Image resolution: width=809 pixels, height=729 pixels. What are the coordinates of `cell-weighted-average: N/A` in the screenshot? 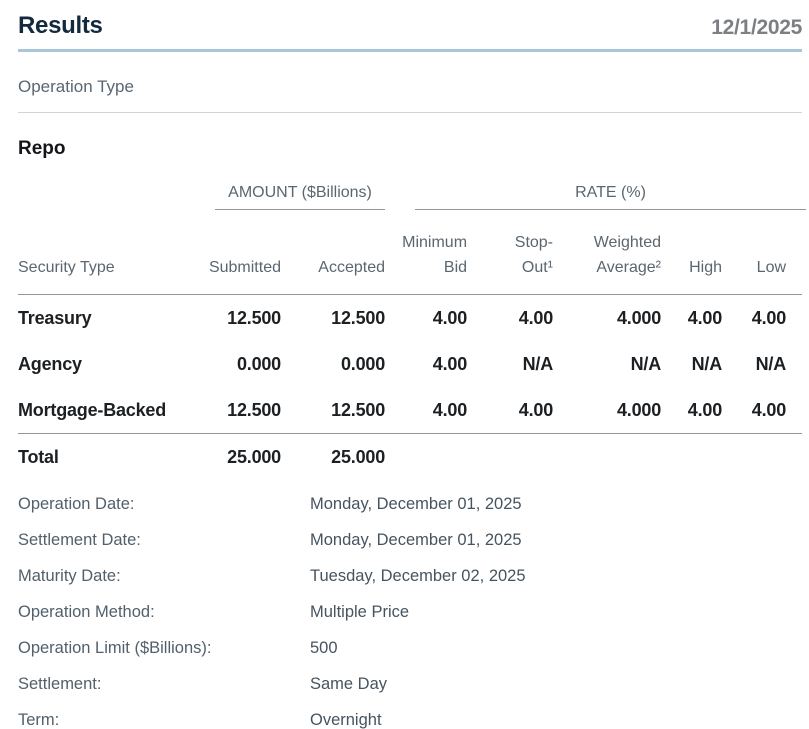 It's located at (646, 364).